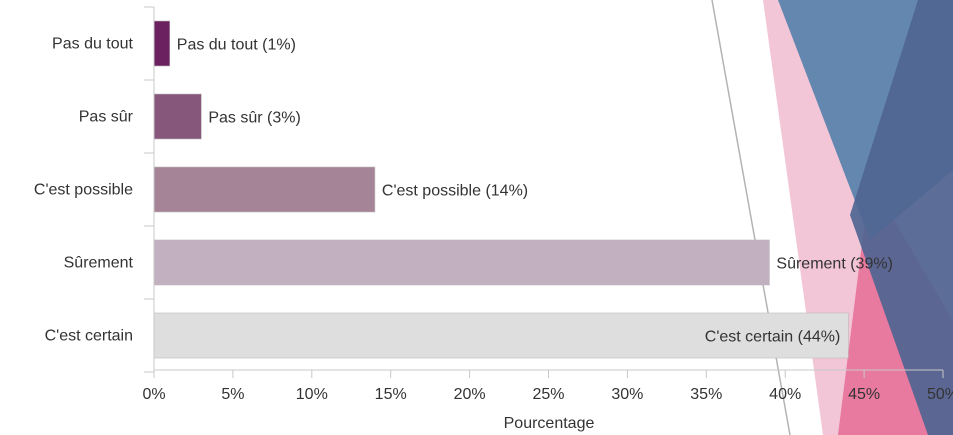 This screenshot has width=953, height=435. What do you see at coordinates (106, 117) in the screenshot?
I see `y-tick-label: Pas sûr` at bounding box center [106, 117].